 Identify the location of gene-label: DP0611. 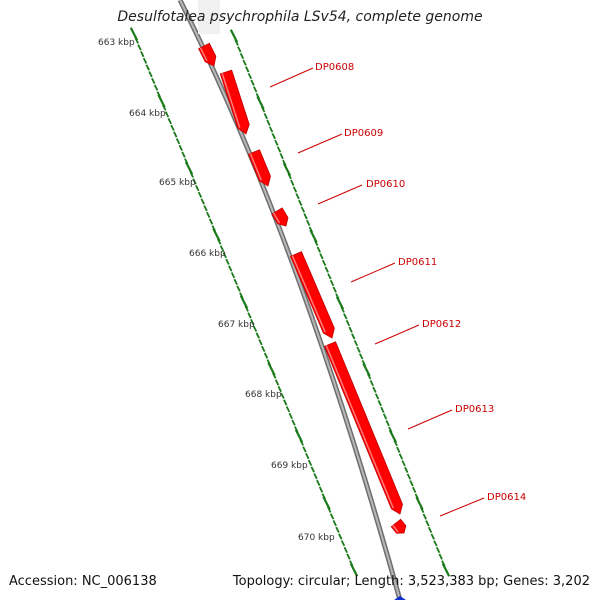
(417, 262).